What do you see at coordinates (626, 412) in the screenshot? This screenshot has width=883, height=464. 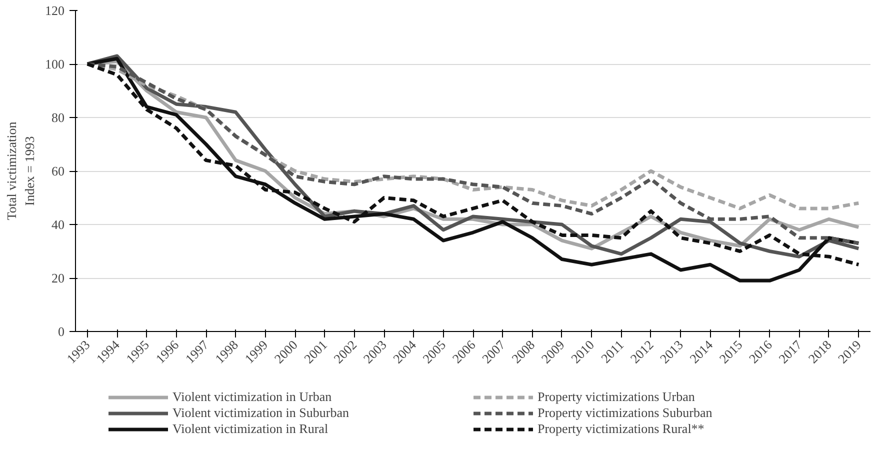 I see `legend-label: Property victimizations Suburban` at bounding box center [626, 412].